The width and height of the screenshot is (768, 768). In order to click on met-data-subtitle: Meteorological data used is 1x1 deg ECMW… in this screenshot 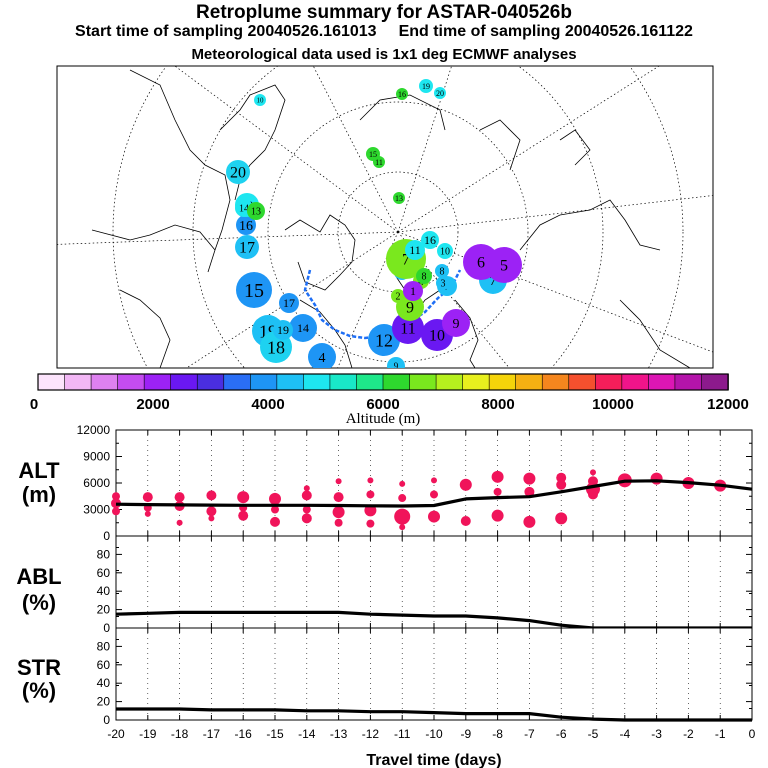, I will do `click(384, 54)`.